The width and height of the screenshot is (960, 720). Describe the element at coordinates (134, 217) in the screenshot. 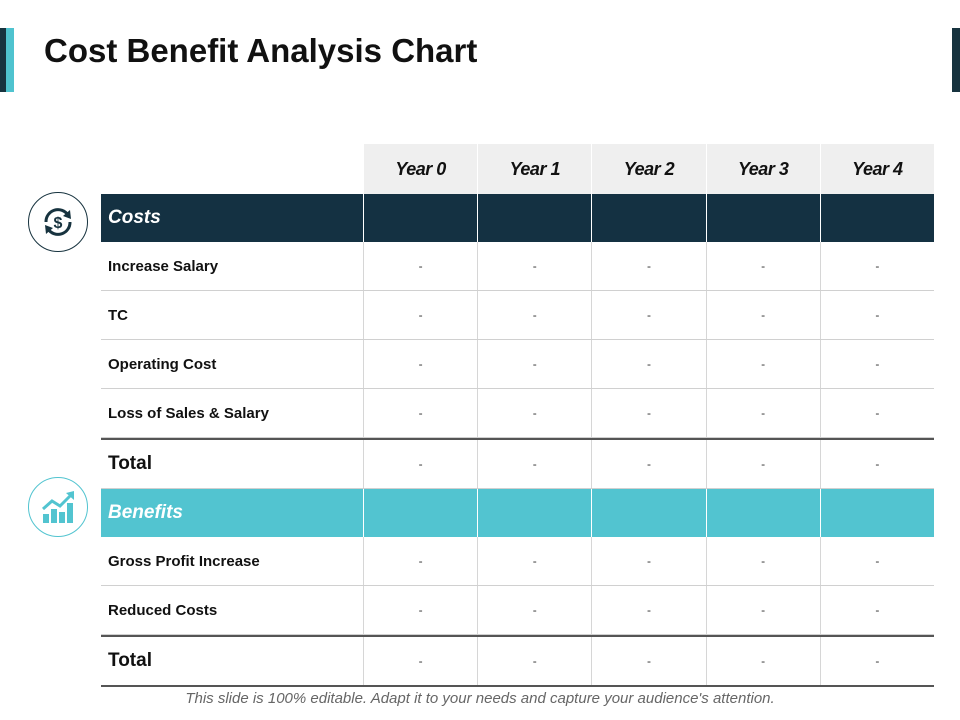

I see `section-label: Costs` at that location.